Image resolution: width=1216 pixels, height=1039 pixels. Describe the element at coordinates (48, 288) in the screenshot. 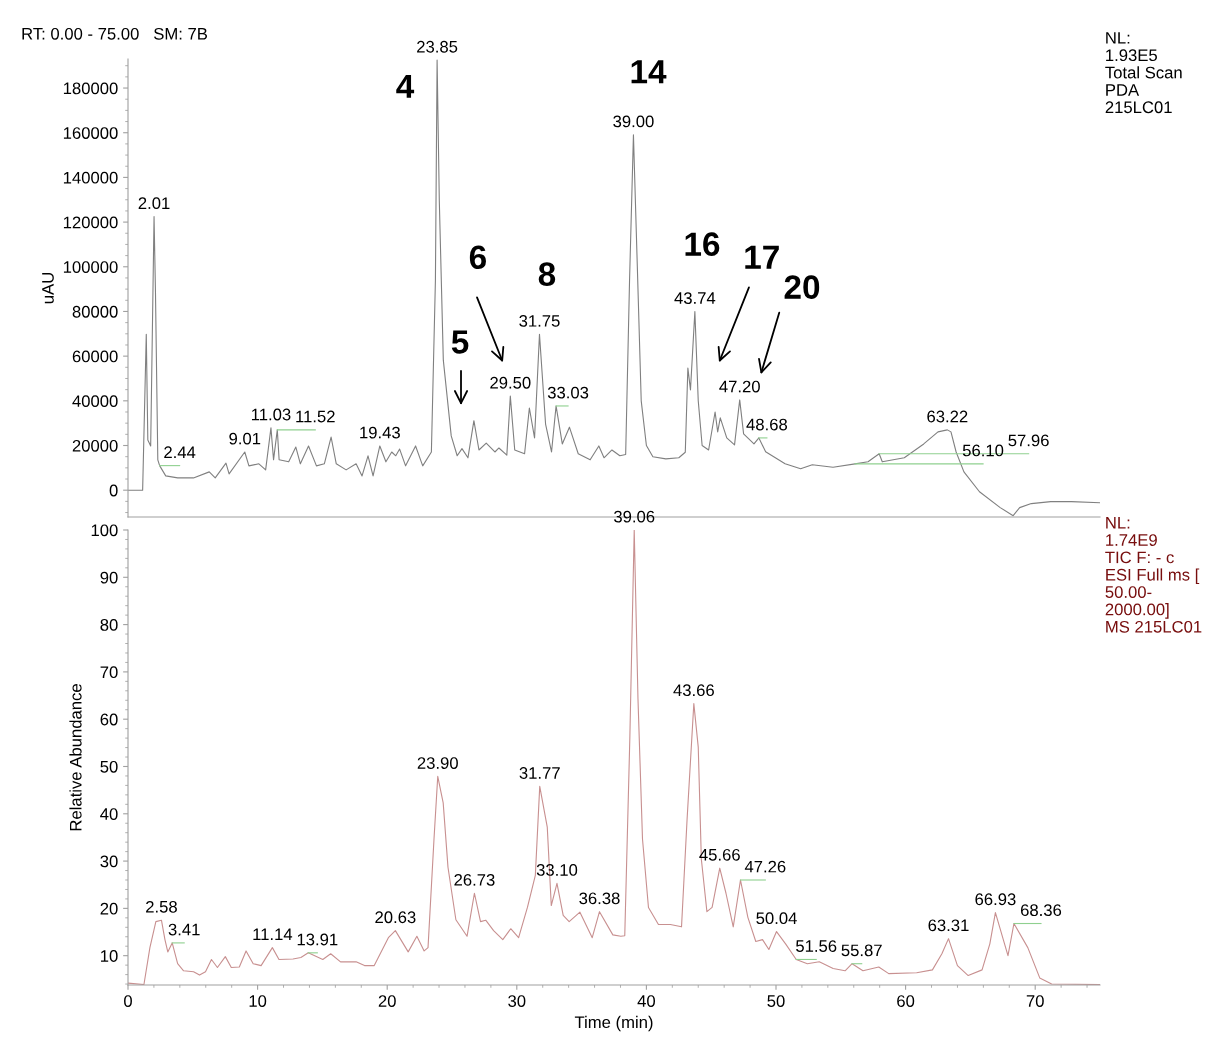

I see `y-axis-title: uAU` at that location.